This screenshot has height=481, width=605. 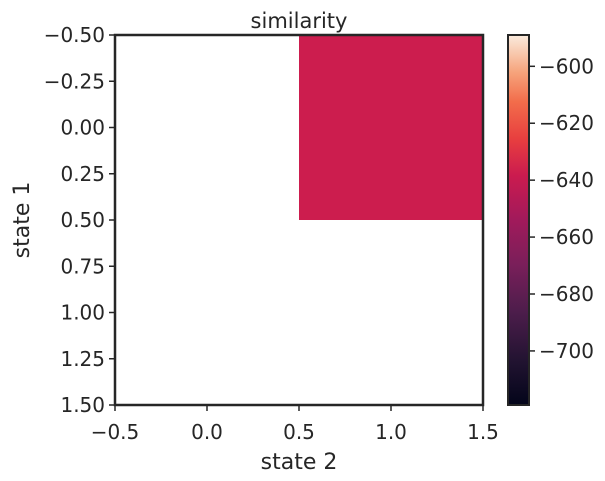 I want to click on x-tick-label: 1.5, so click(x=483, y=432).